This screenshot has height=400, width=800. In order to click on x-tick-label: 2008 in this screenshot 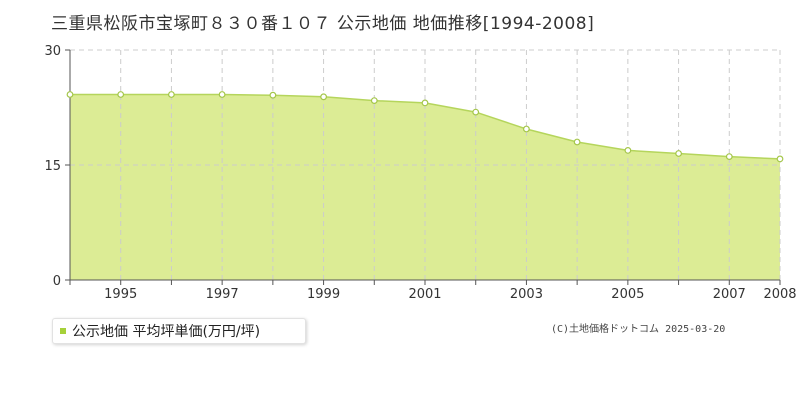, I will do `click(779, 294)`.